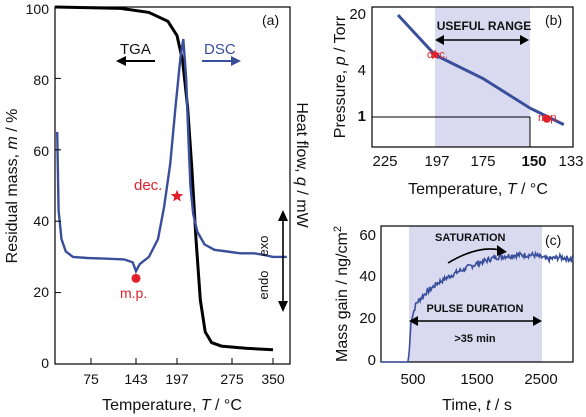 The width and height of the screenshot is (586, 417). I want to click on a-xtick-197: 197, so click(177, 379).